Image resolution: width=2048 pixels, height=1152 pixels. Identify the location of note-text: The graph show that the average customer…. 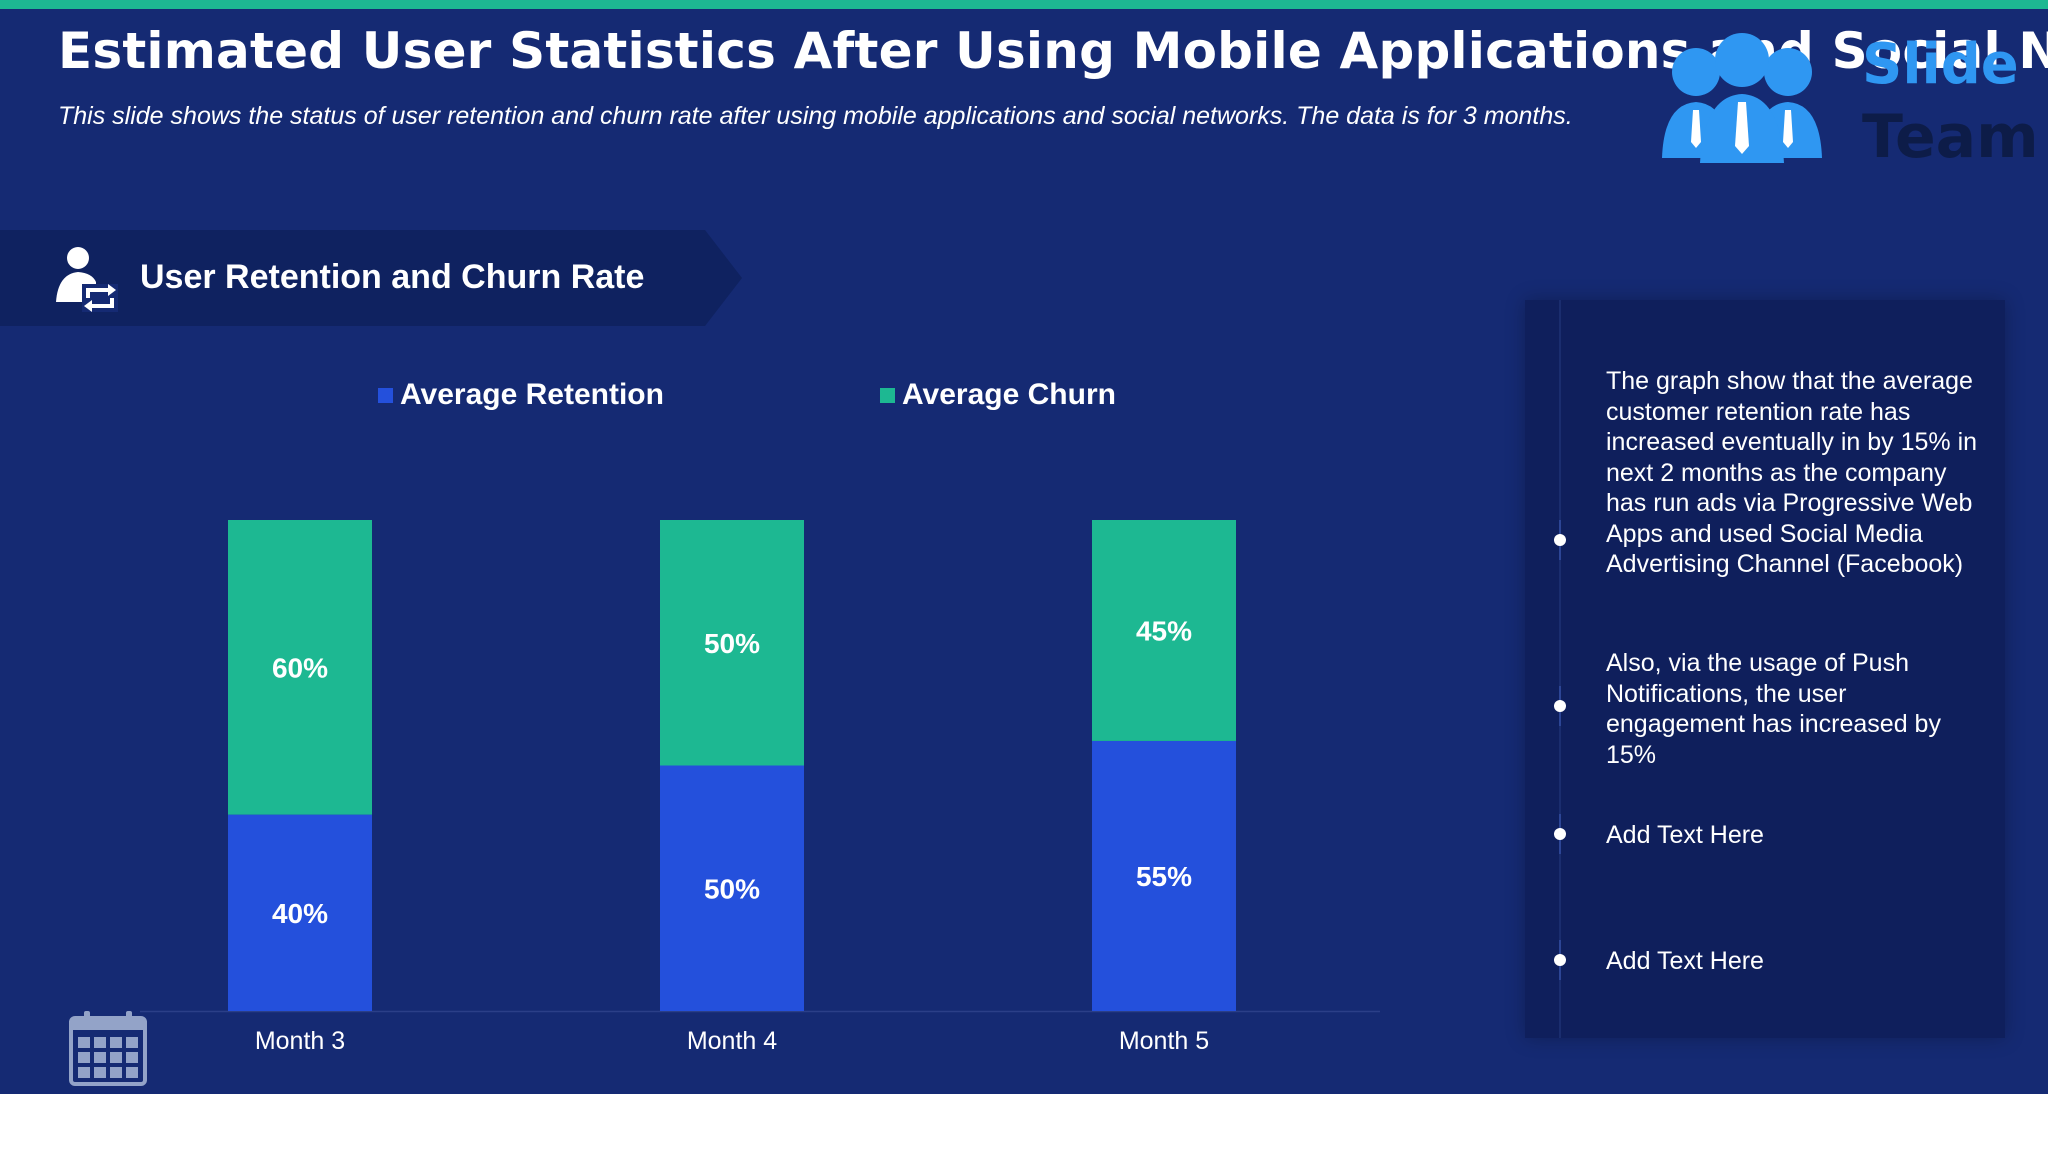
(1792, 472).